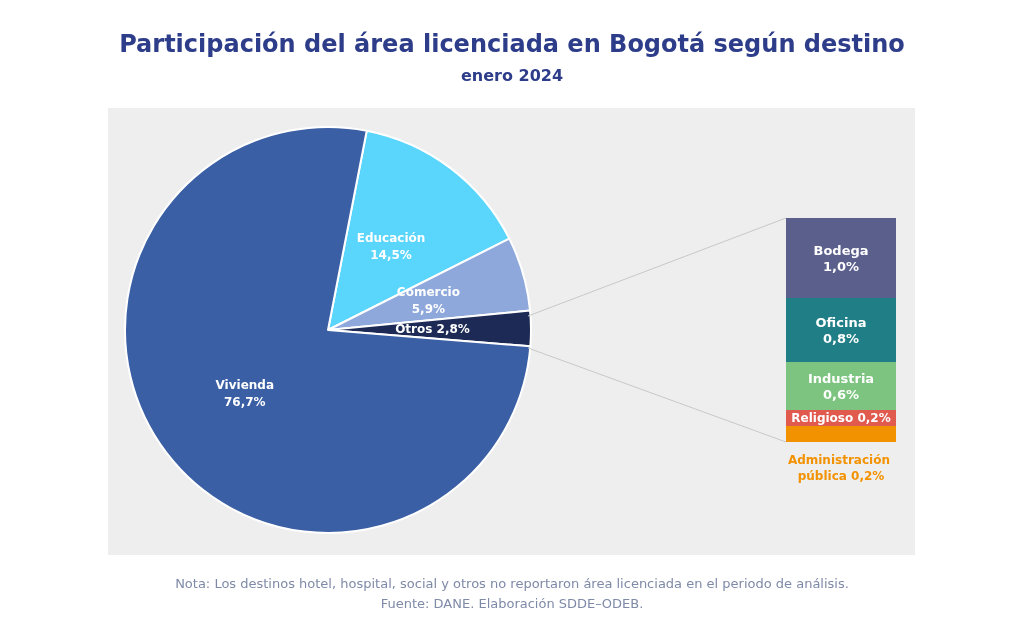 The image size is (1024, 644). What do you see at coordinates (244, 401) in the screenshot?
I see `data-label: 76,7%` at bounding box center [244, 401].